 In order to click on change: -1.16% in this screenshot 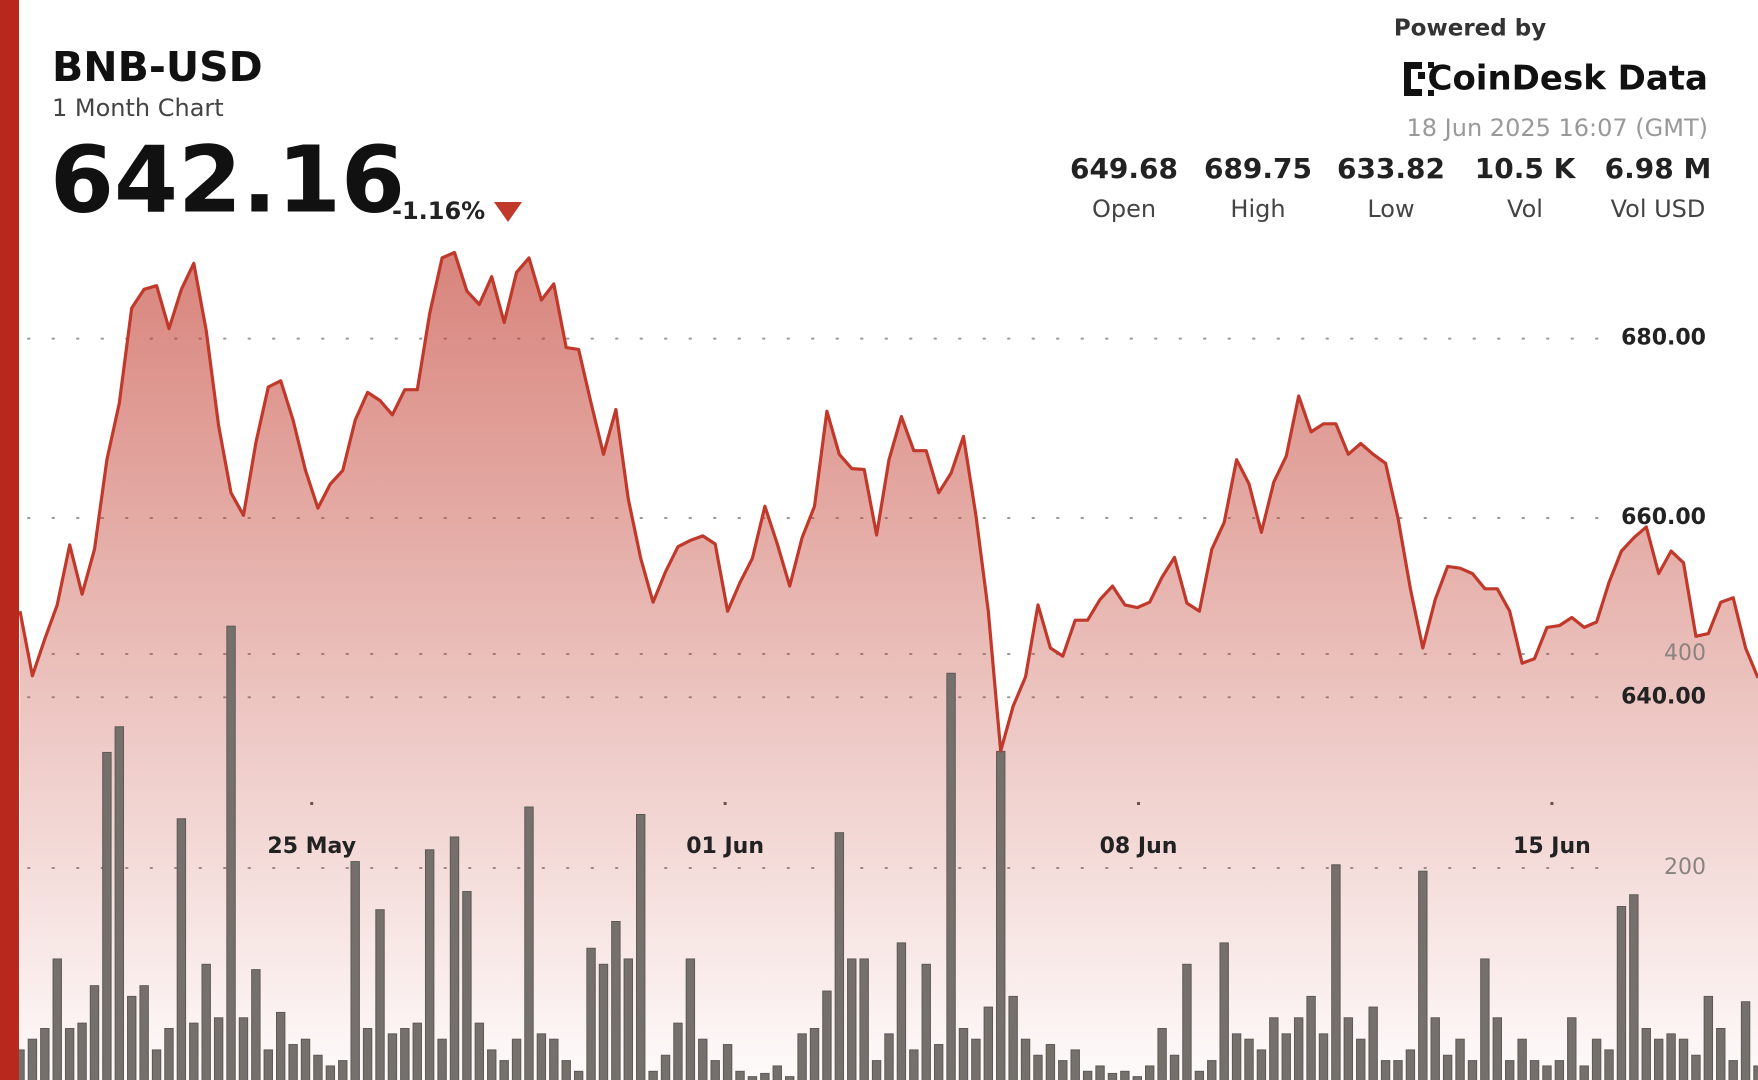, I will do `click(438, 211)`.